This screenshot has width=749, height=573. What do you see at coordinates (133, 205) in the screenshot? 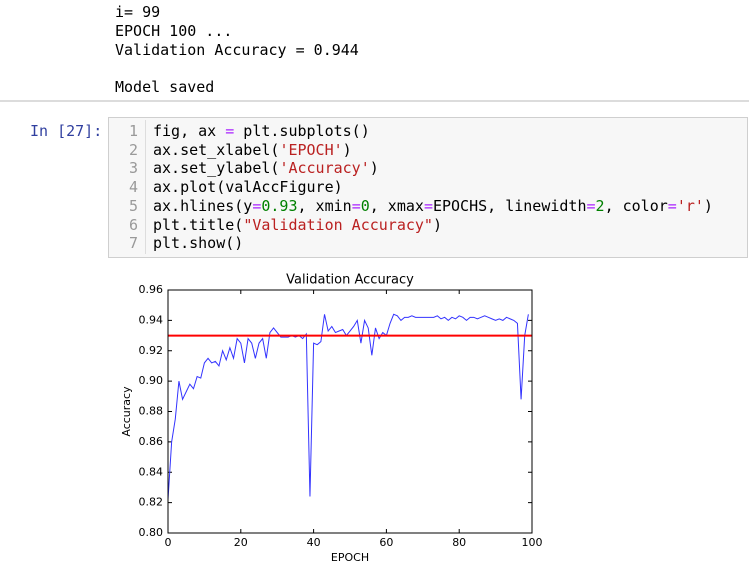
I see `line-number: 5` at bounding box center [133, 205].